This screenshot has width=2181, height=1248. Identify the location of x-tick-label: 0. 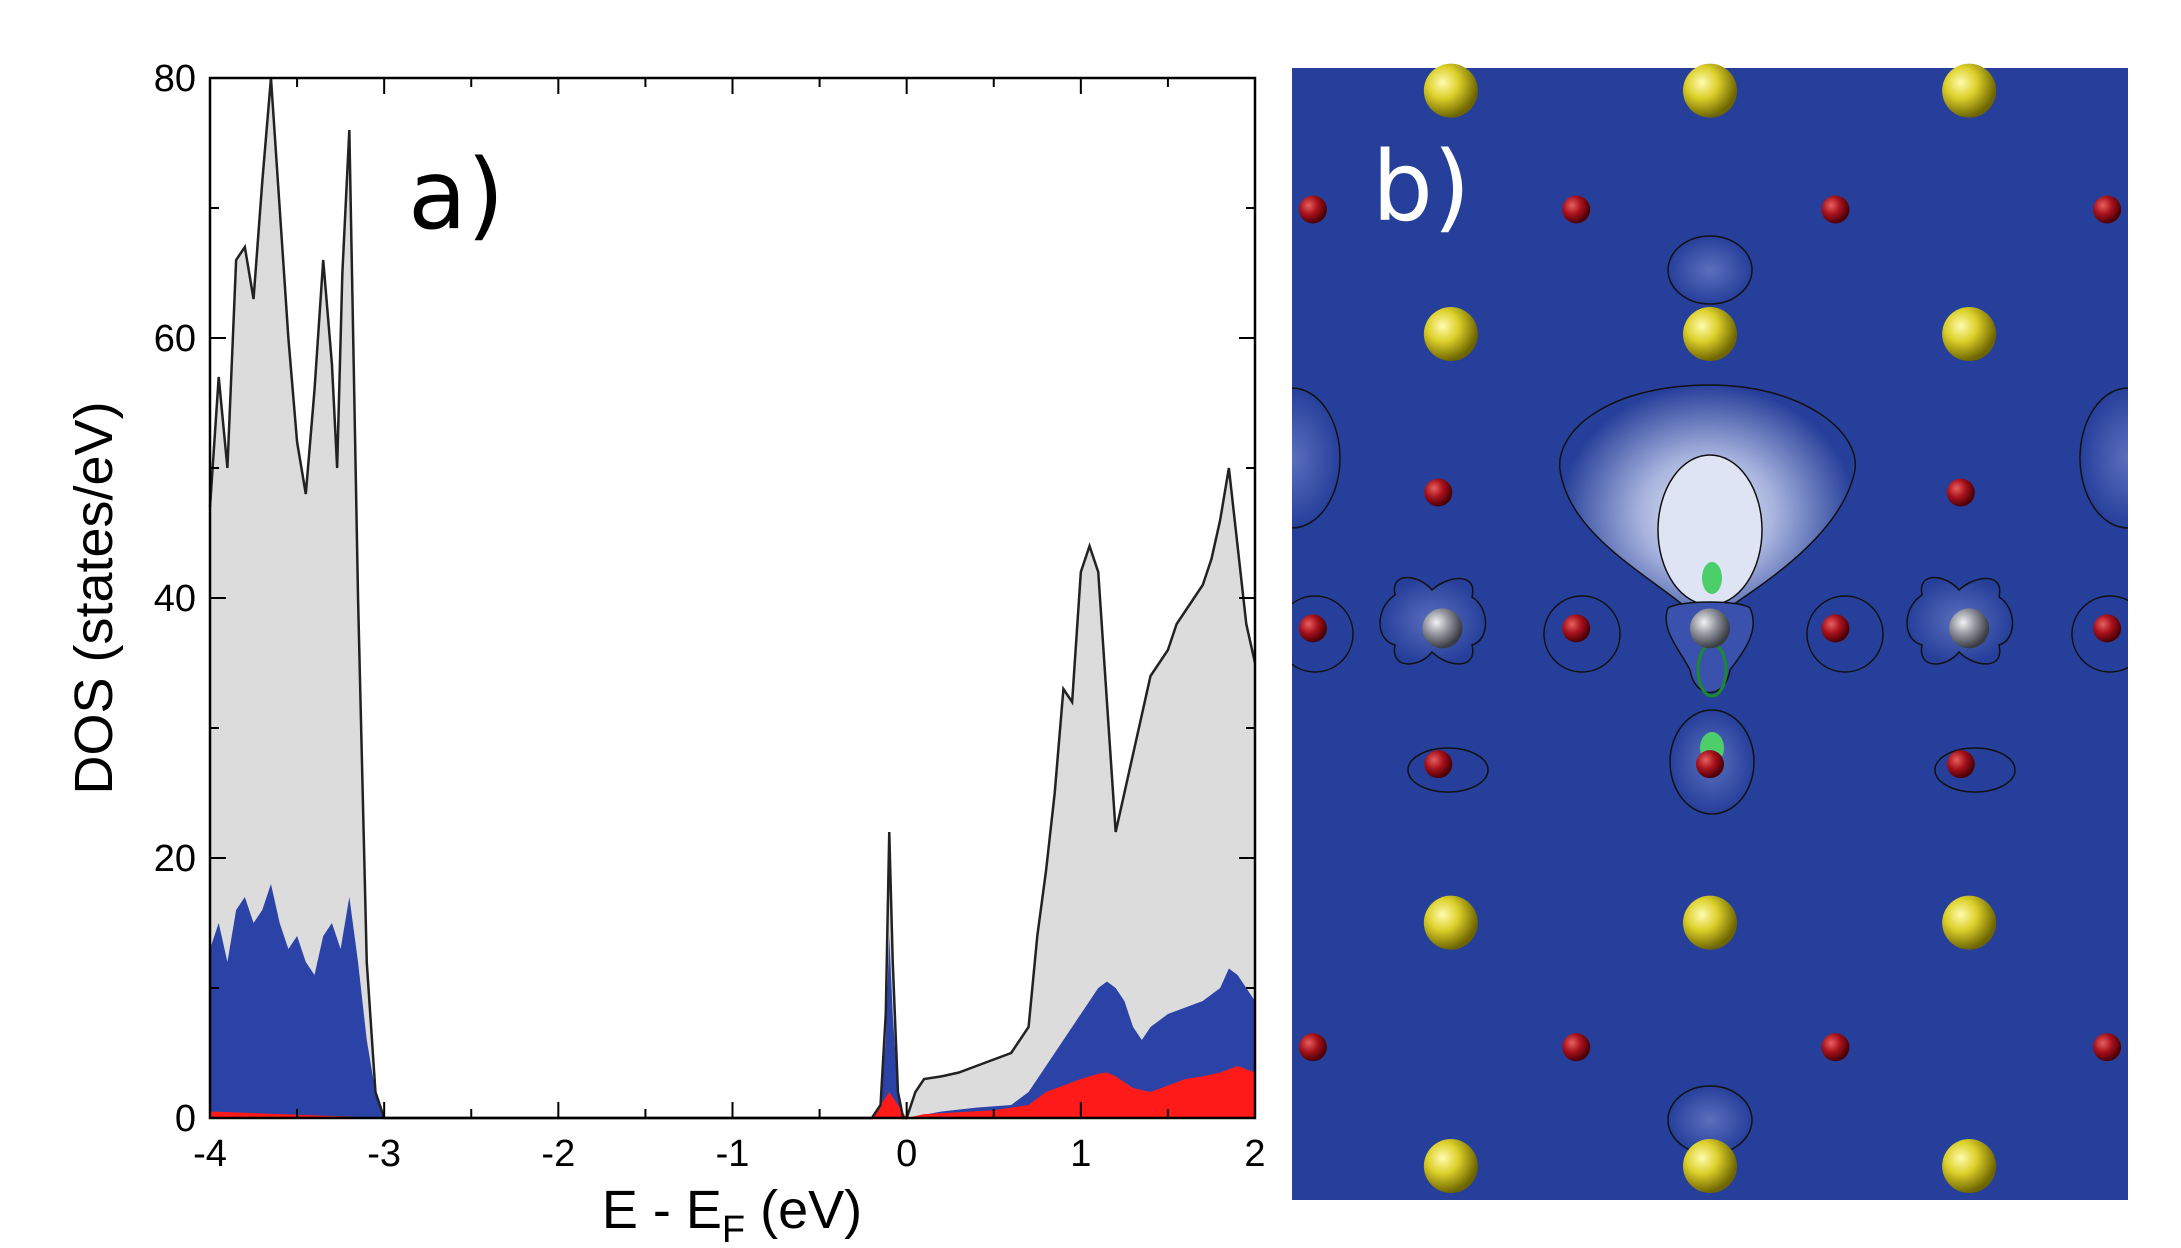
(906, 1154).